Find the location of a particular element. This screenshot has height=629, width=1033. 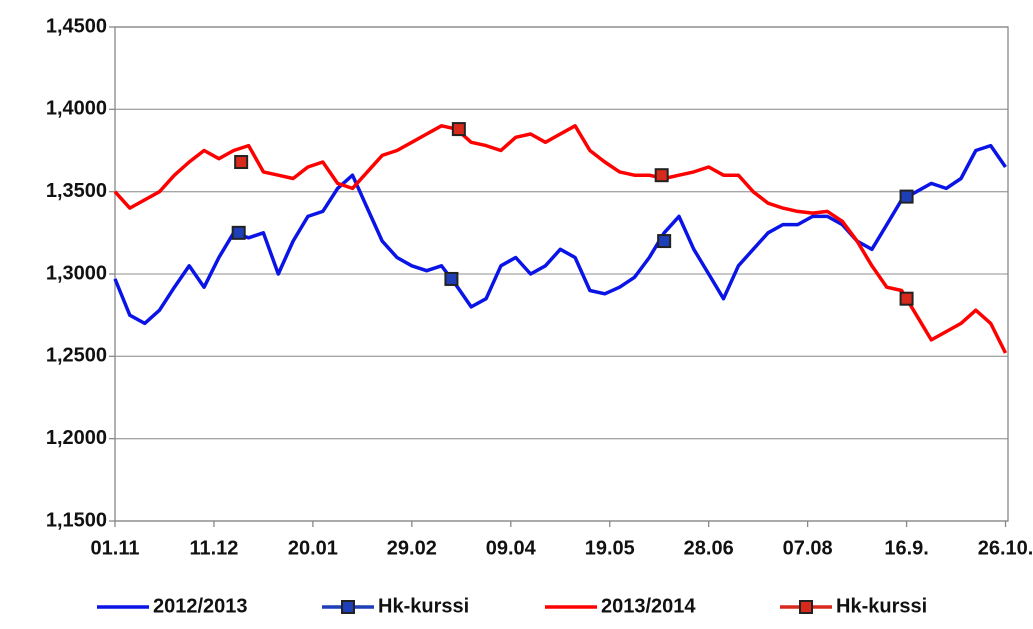

x-tick-label: 19.05 is located at coordinates (610, 548).